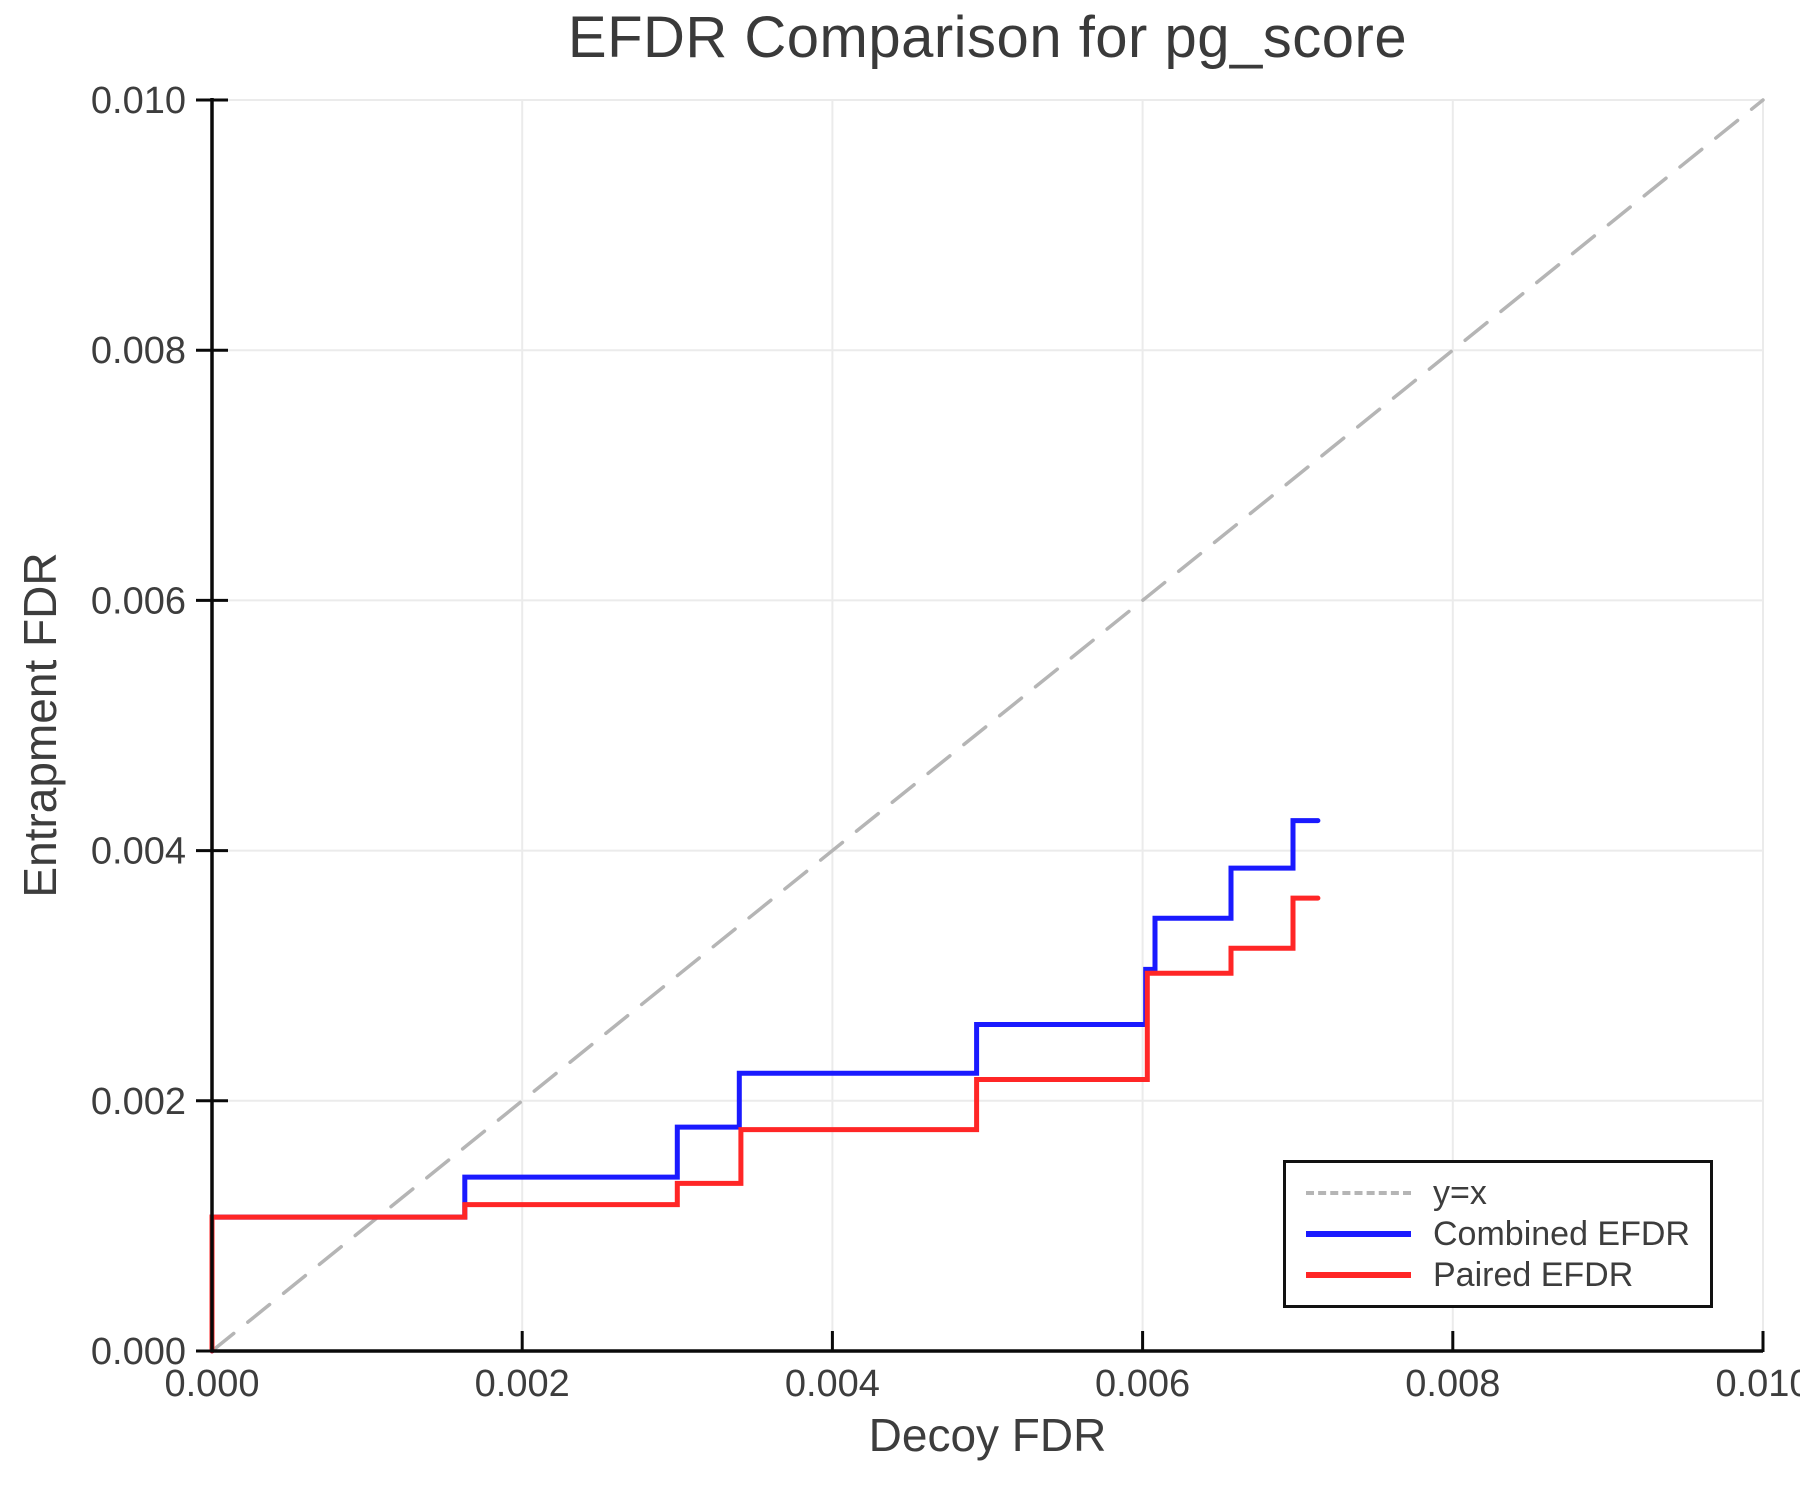 The image size is (1800, 1500). I want to click on legend: y=x Combined EFDR Paired EFDR, so click(1498, 1234).